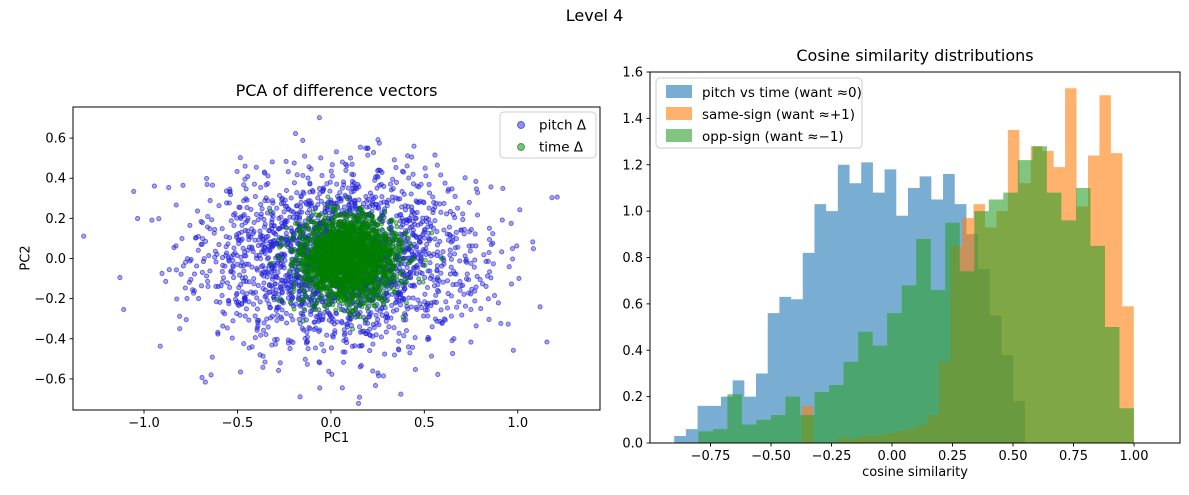 The image size is (1189, 495). What do you see at coordinates (1013, 456) in the screenshot?
I see `x-tick-label: 0.50` at bounding box center [1013, 456].